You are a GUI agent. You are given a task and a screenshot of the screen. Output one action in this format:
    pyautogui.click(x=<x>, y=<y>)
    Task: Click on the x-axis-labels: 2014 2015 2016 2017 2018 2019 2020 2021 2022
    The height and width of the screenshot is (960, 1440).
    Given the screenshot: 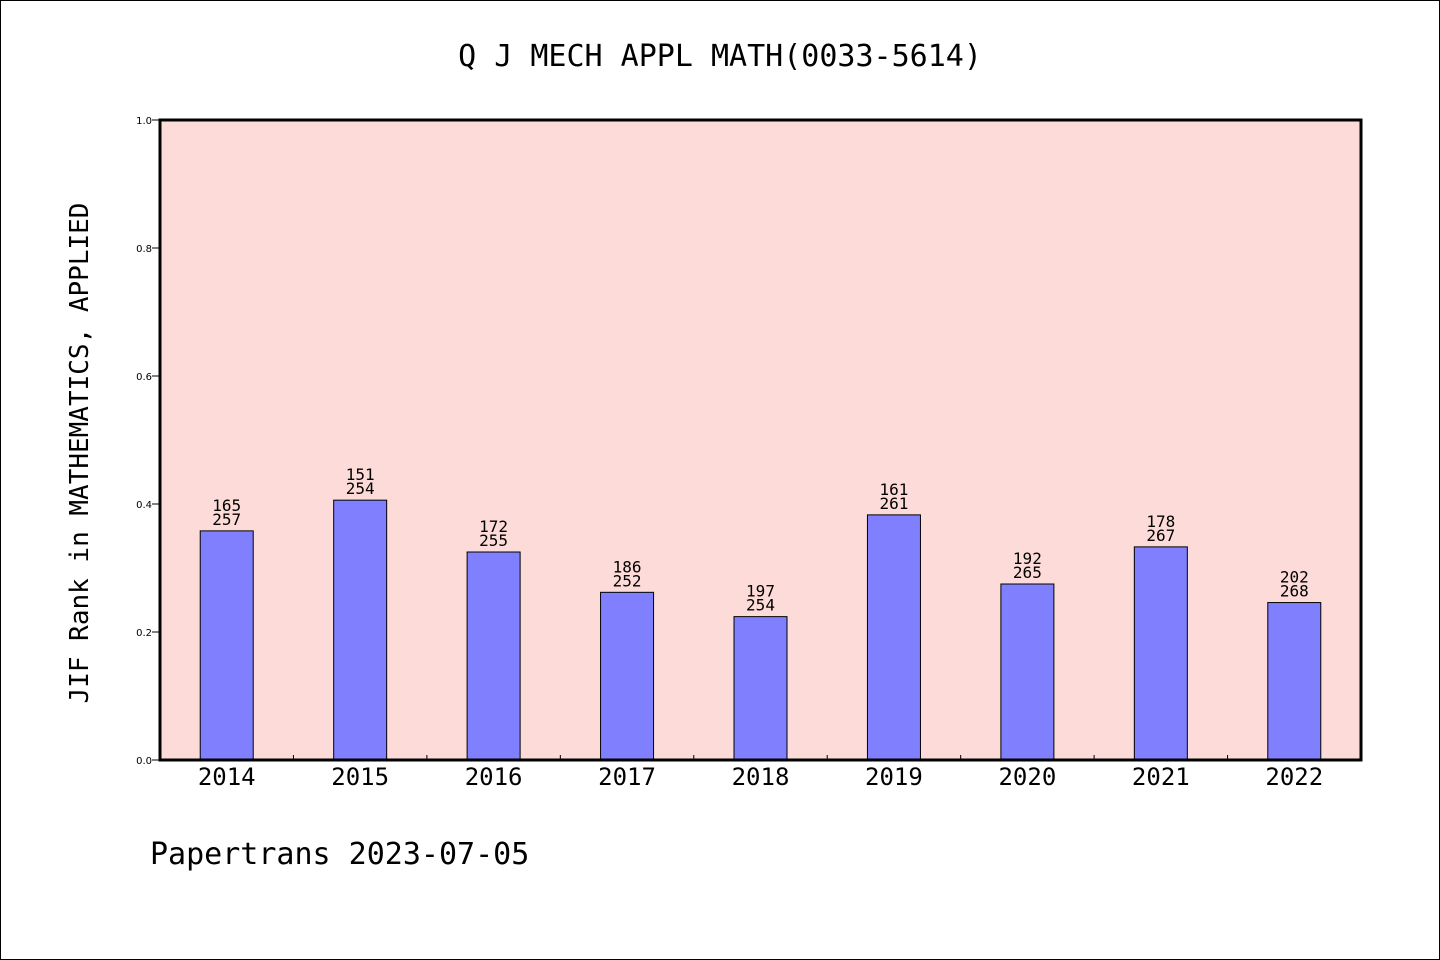 What is the action you would take?
    pyautogui.click(x=760, y=777)
    